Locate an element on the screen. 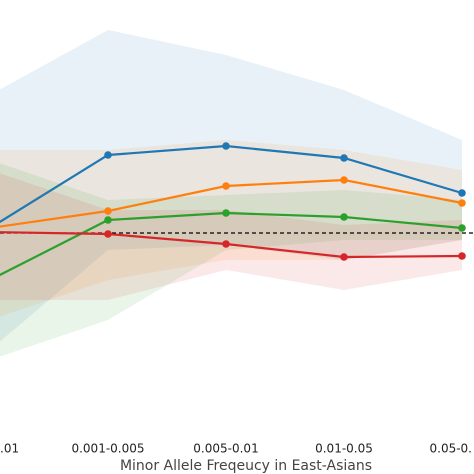 The image size is (474, 474). x-tick-label: 0.01-0.05 is located at coordinates (344, 449).